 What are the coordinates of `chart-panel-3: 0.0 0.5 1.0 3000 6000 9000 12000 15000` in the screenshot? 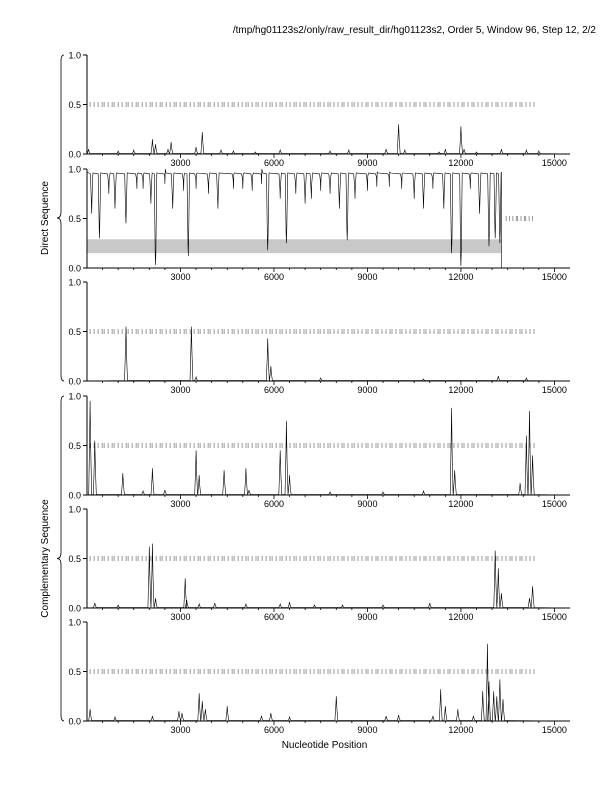 It's located at (319, 336).